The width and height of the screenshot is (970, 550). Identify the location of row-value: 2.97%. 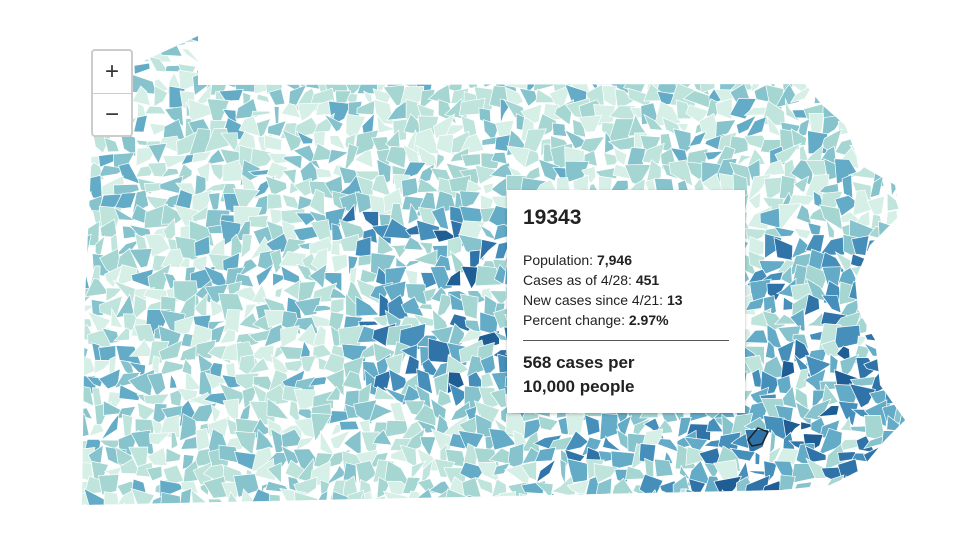
(648, 320).